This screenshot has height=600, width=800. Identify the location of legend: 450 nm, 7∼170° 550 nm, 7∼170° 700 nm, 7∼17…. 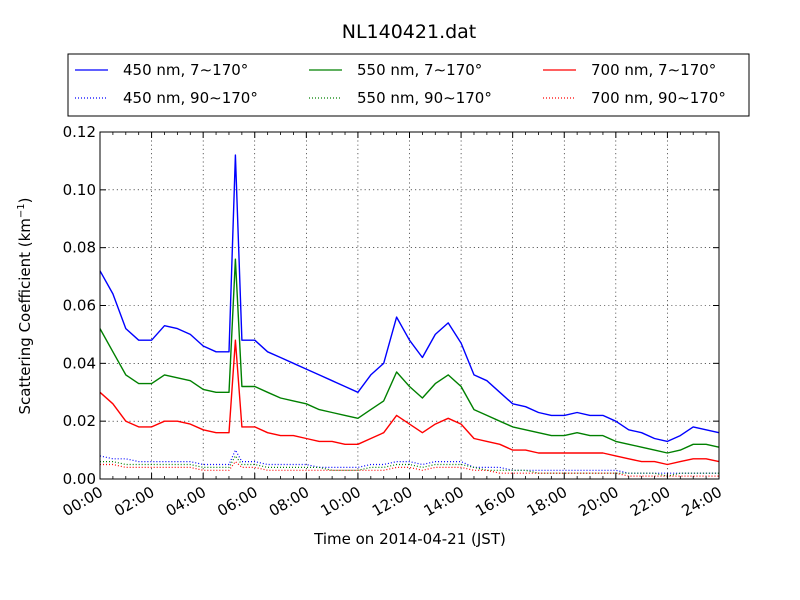
(408, 85).